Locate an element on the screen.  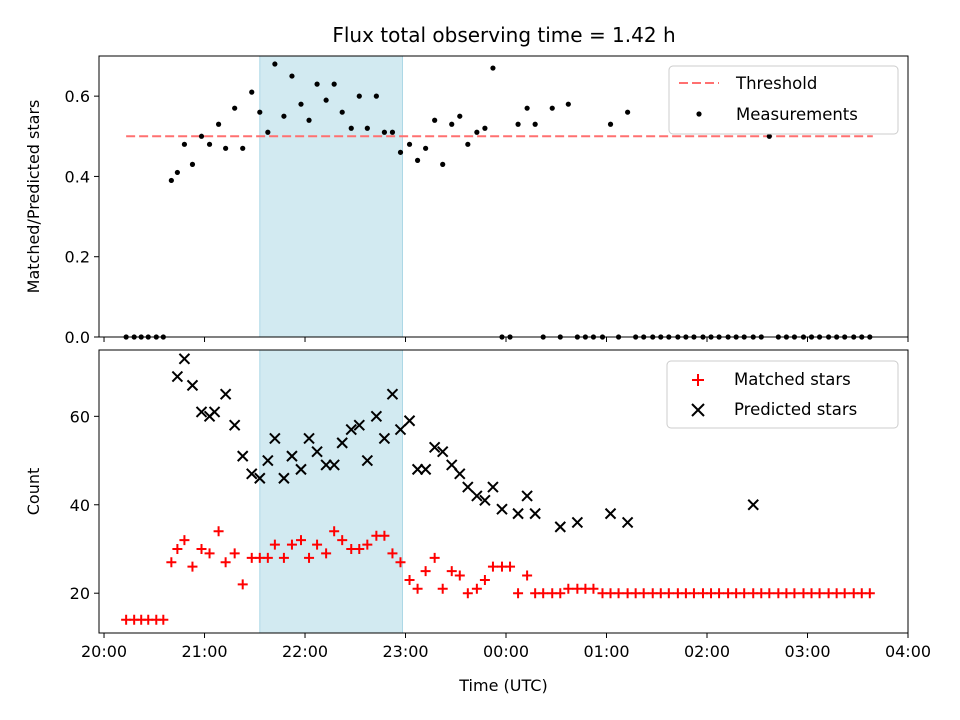
legend-matched-label: Matched stars is located at coordinates (792, 379).